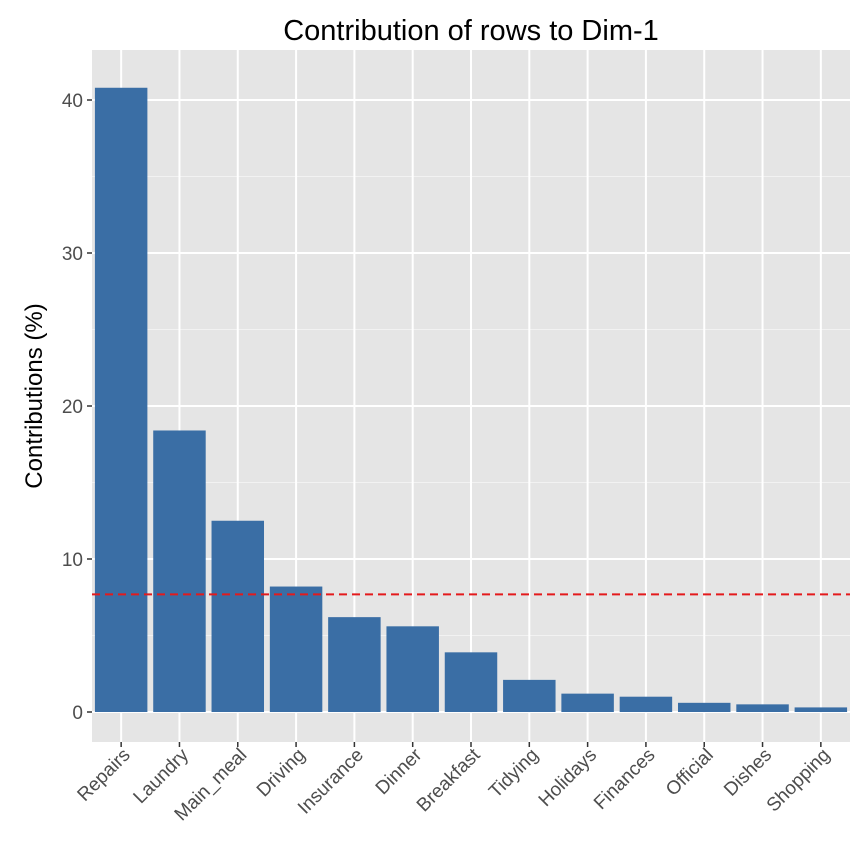 This screenshot has width=864, height=864. Describe the element at coordinates (34, 395) in the screenshot. I see `y-axis-label: Contributions (%)` at that location.